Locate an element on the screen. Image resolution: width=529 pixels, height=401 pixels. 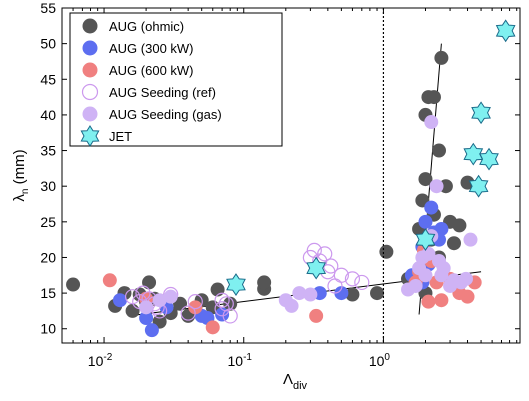
y-axis-label: λn (mm) is located at coordinates (21, 175).